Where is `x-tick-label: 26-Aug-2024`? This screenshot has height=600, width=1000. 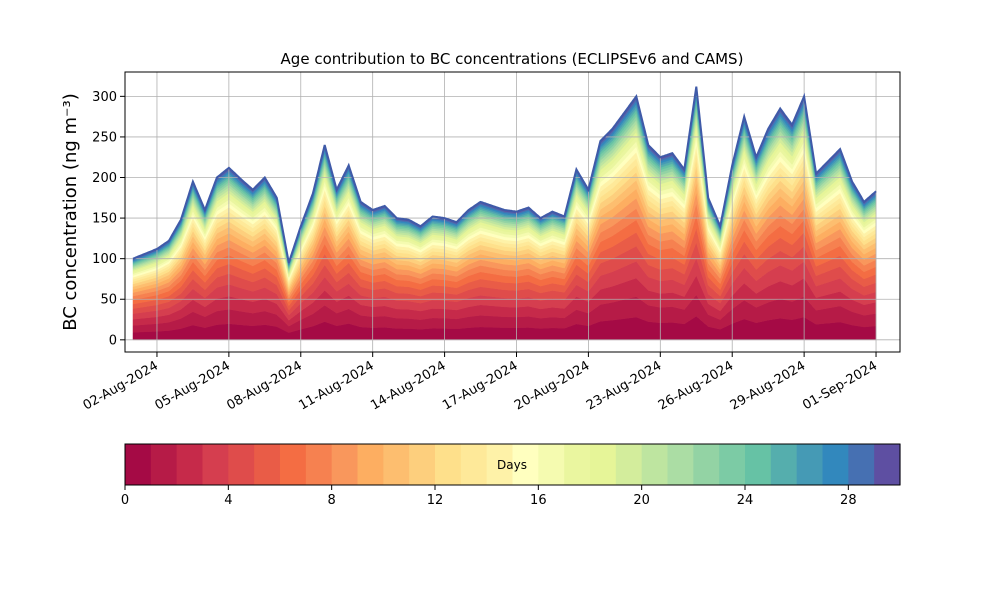 x-tick-label: 26-Aug-2024 is located at coordinates (696, 385).